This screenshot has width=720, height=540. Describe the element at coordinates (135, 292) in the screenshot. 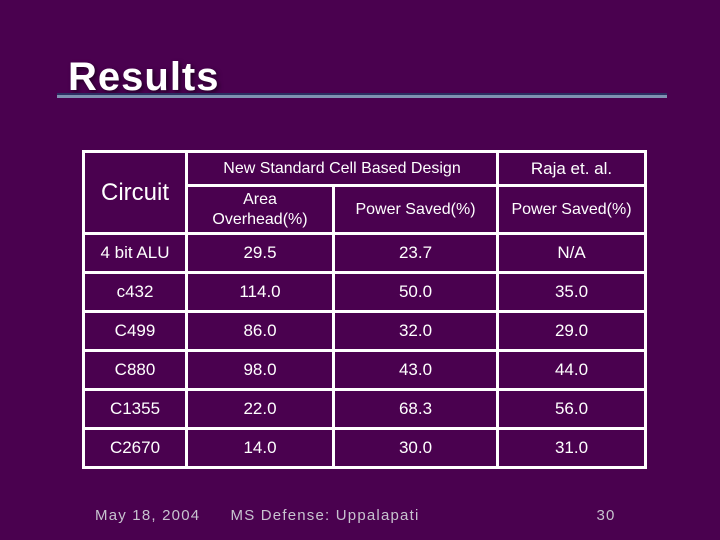

I see `cell-circuit: c432` at that location.